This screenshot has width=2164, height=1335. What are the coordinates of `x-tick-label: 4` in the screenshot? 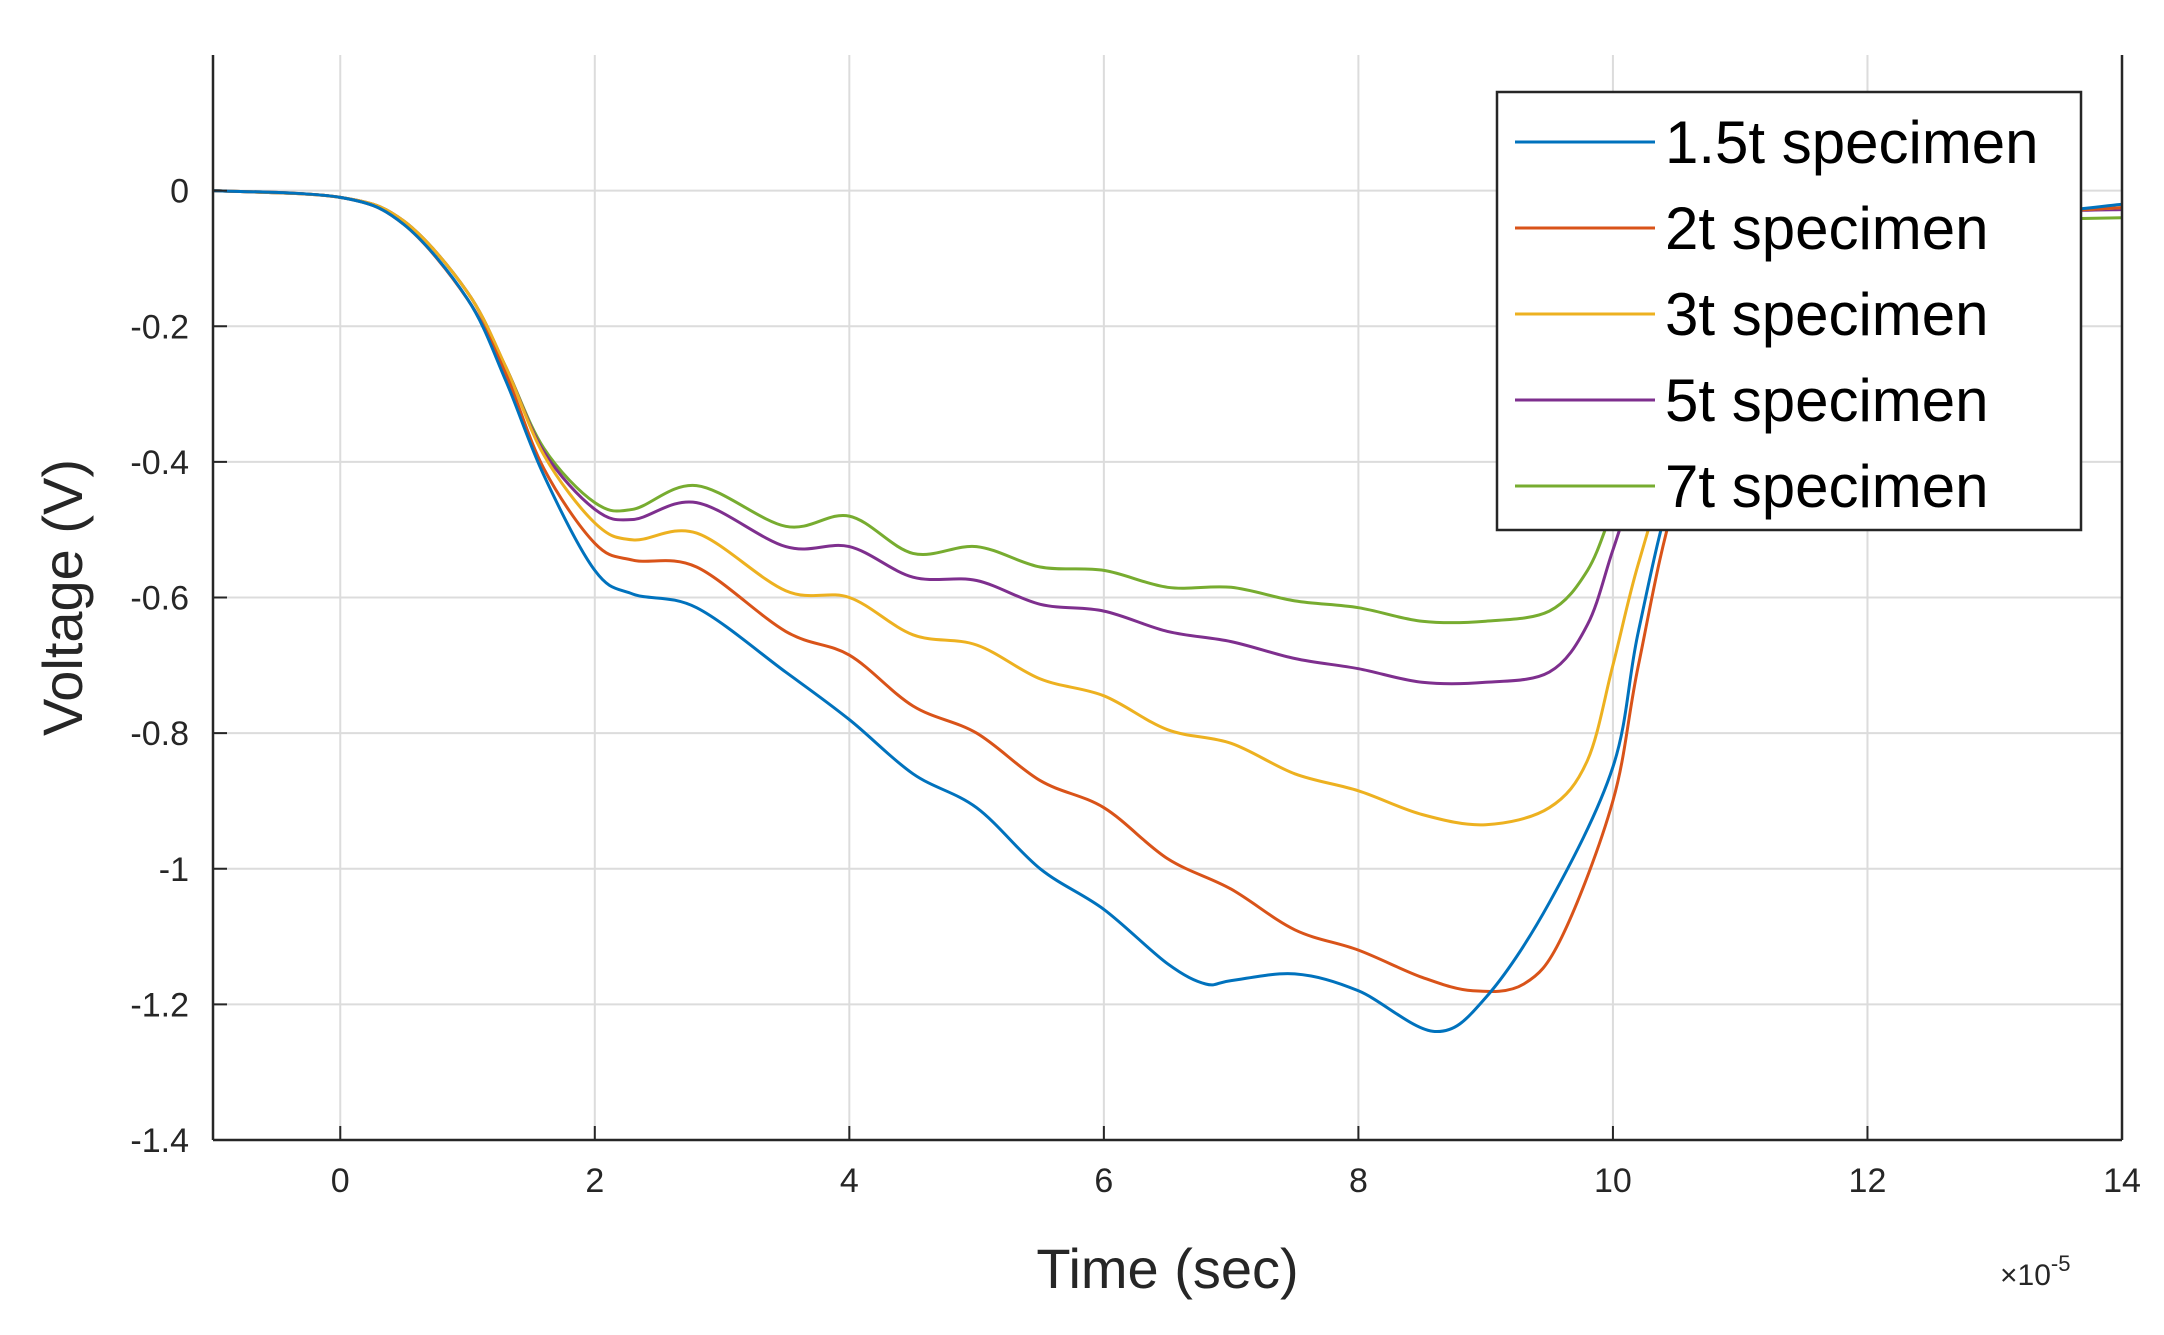 It's located at (849, 1181).